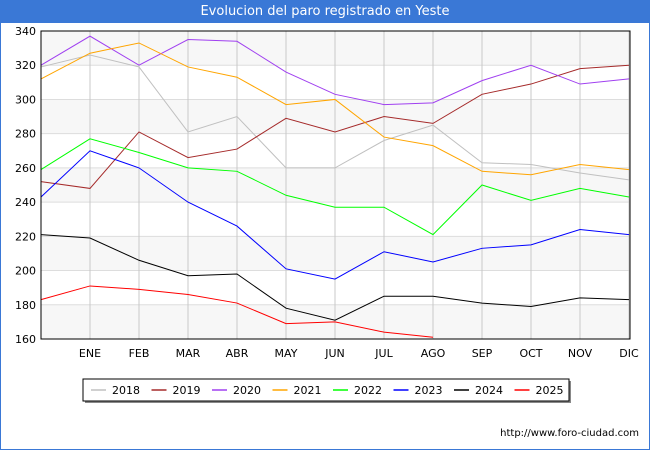 The height and width of the screenshot is (451, 650). I want to click on legend-label-2018: 2018, so click(126, 390).